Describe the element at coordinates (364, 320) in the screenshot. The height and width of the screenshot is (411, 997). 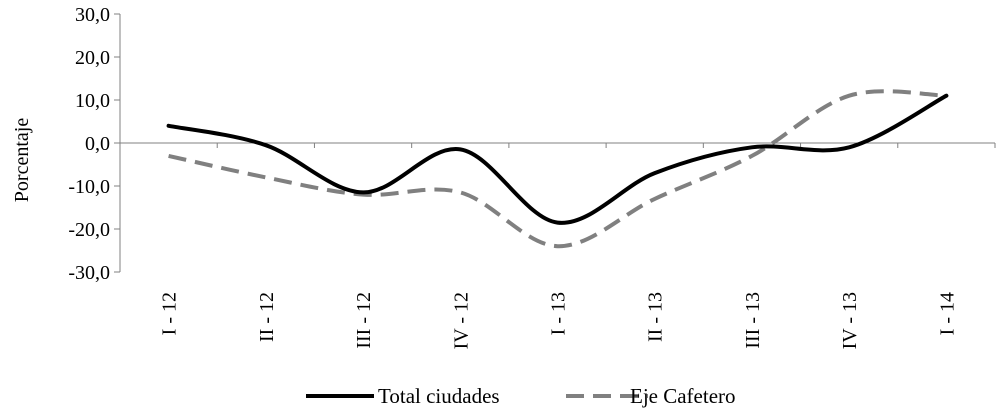
I see `x-tick-label: III - 12` at that location.